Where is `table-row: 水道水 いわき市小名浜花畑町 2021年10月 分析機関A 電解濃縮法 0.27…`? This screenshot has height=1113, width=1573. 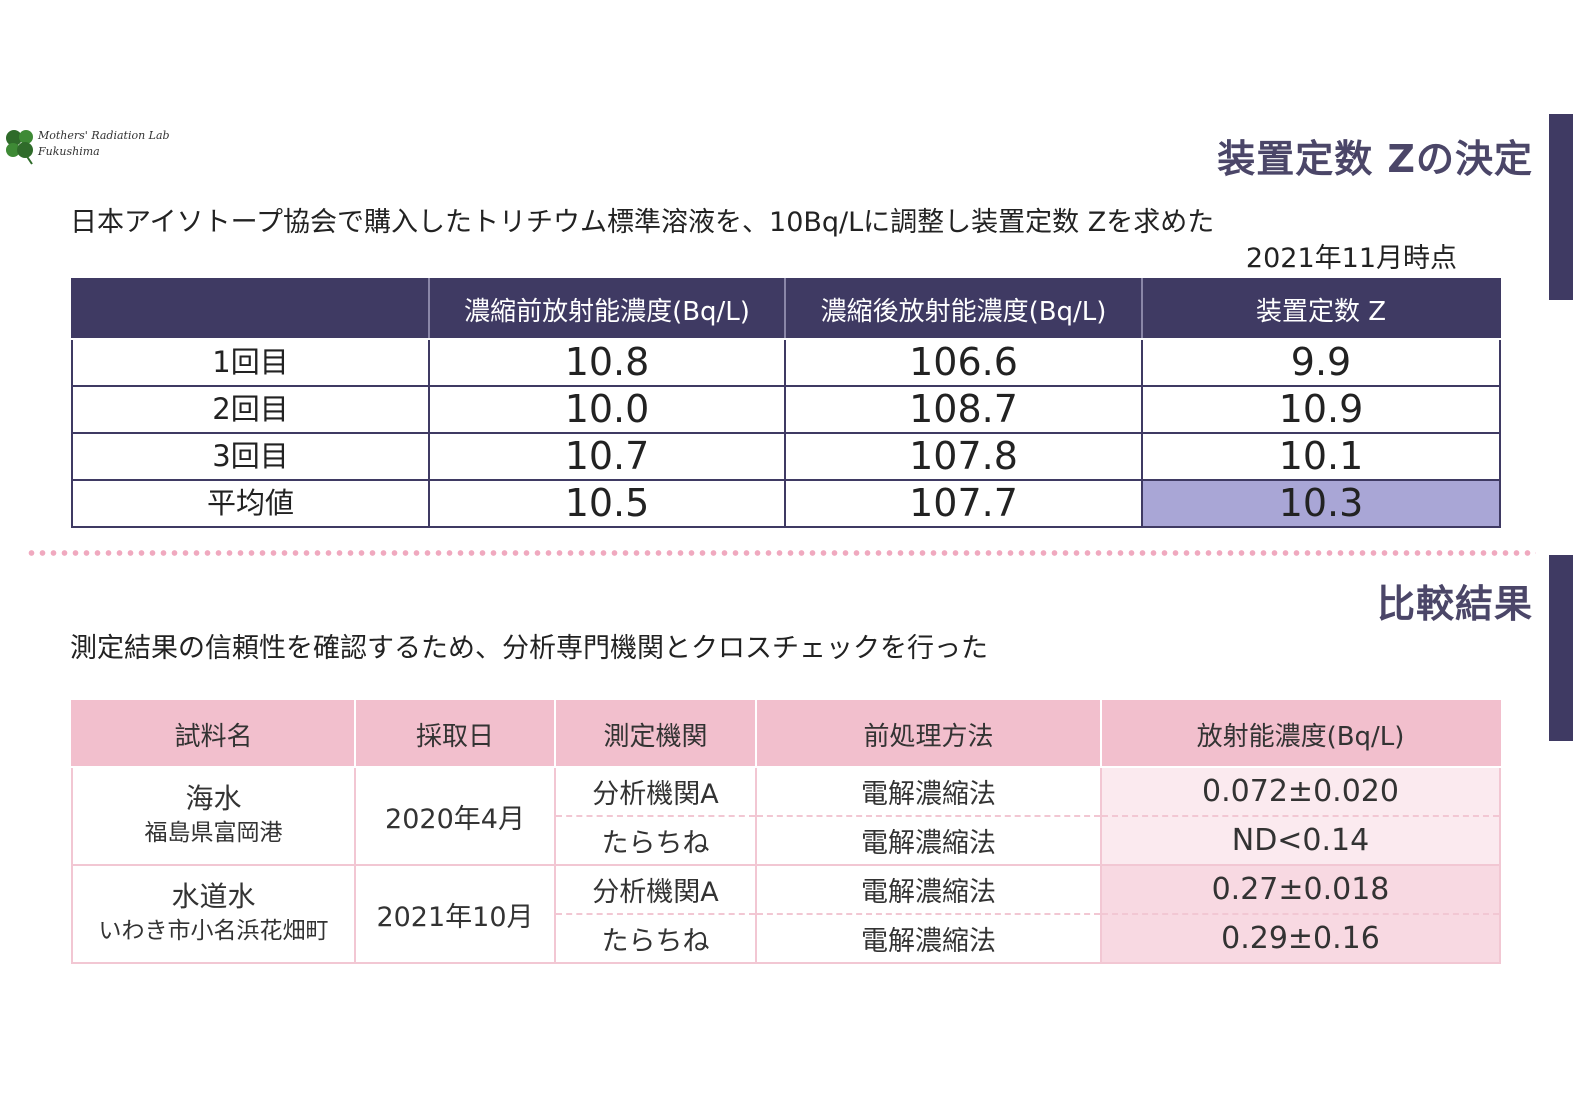 table-row: 水道水 いわき市小名浜花畑町 2021年10月 分析機関A 電解濃縮法 0.27… is located at coordinates (786, 914).